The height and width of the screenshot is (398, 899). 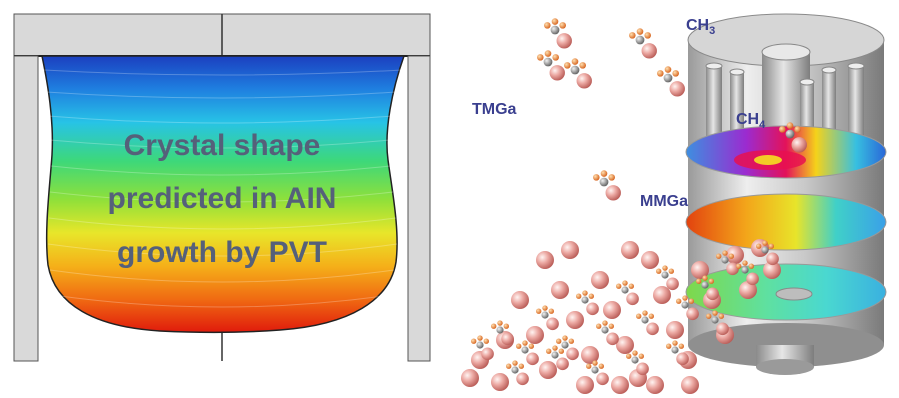 I want to click on caption-line-2: predicted in AIN, so click(x=222, y=198).